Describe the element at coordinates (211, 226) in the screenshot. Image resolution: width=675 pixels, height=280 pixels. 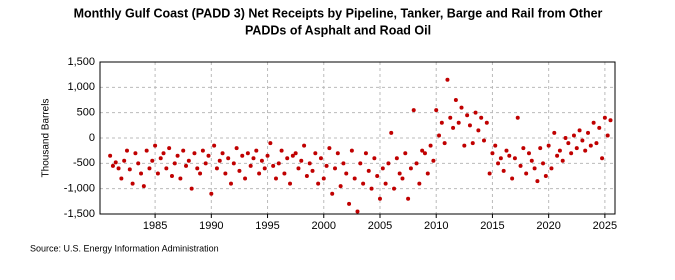
I see `x-tick-label: 1990` at that location.